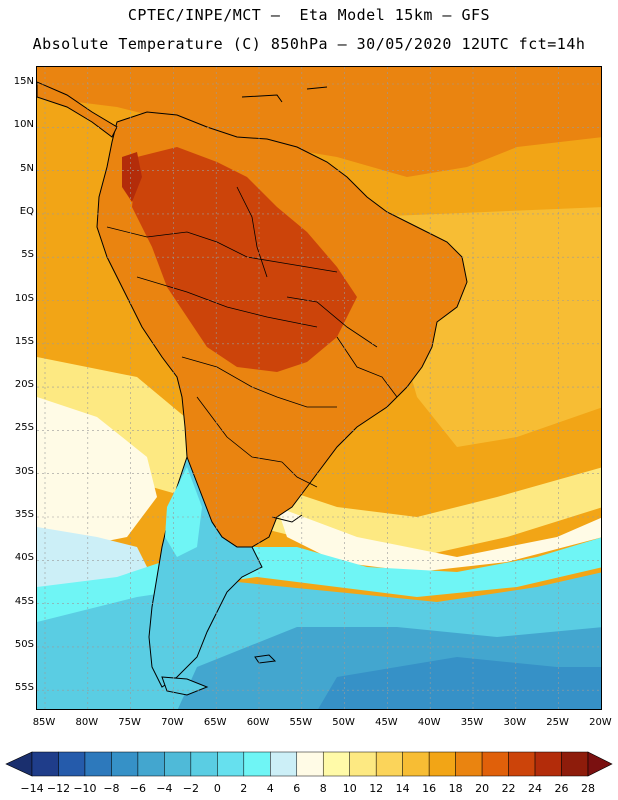 Image resolution: width=618 pixels, height=800 pixels. What do you see at coordinates (284, 94) in the screenshot?
I see `land-caribbean` at bounding box center [284, 94].